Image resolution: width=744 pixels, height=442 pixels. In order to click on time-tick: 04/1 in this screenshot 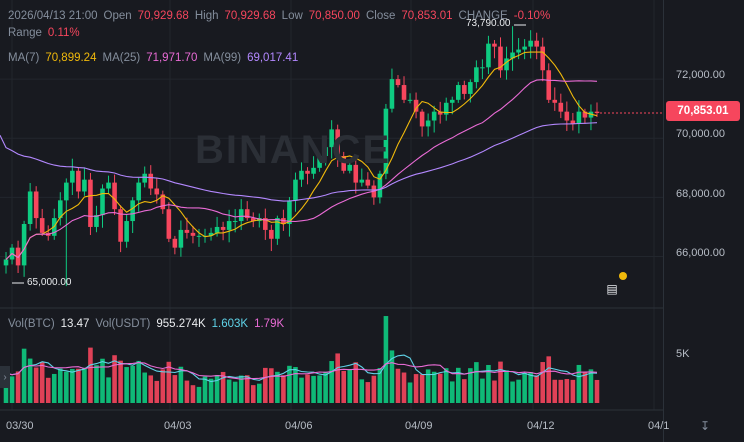, I will do `click(659, 426)`.